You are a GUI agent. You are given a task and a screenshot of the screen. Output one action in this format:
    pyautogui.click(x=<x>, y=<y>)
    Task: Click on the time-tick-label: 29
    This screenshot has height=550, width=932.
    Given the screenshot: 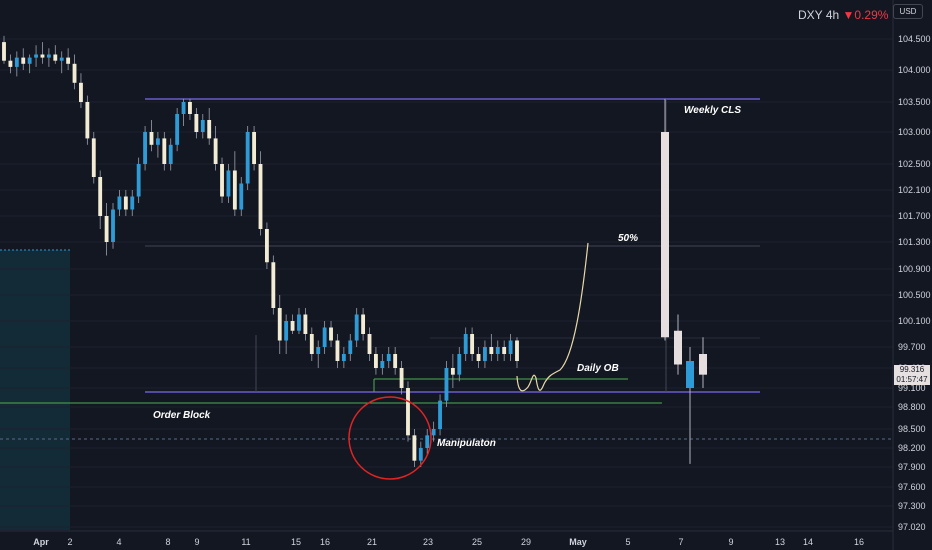 What is the action you would take?
    pyautogui.click(x=526, y=542)
    